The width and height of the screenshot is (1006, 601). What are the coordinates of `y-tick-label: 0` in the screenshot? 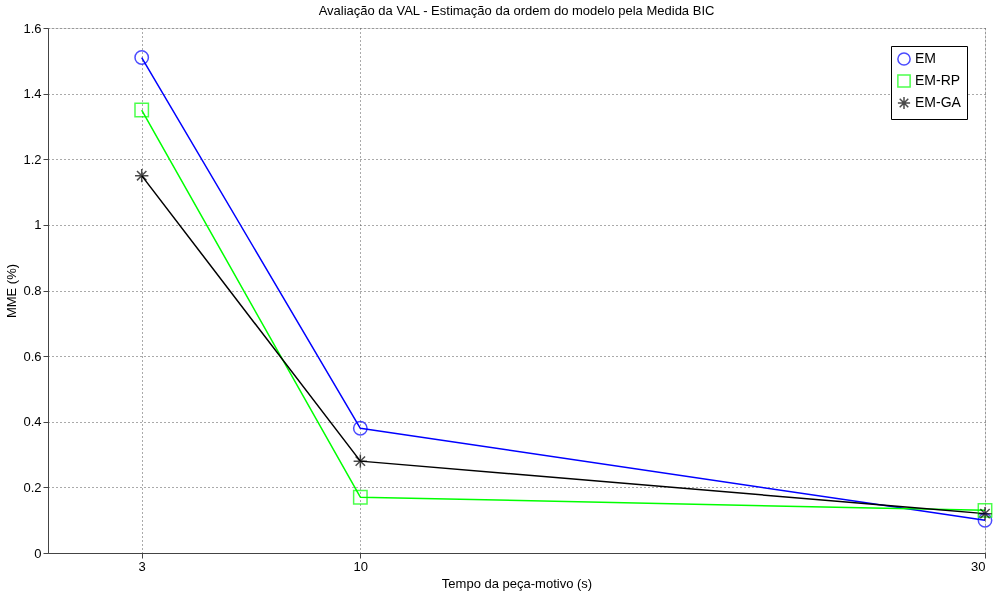 It's located at (38, 553).